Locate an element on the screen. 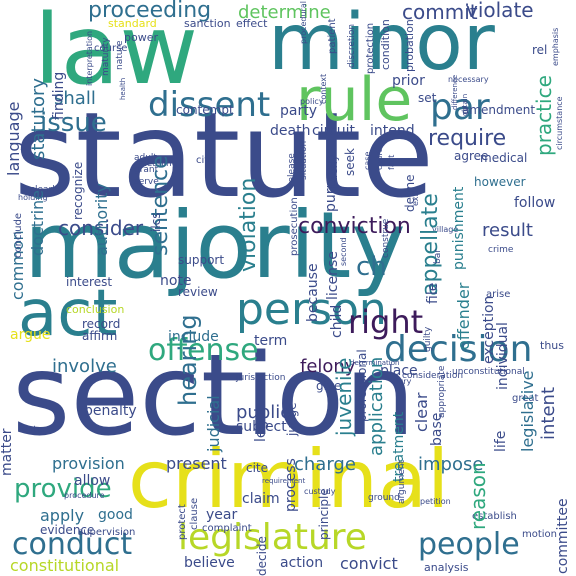  word-individual: individual is located at coordinates (503, 356).